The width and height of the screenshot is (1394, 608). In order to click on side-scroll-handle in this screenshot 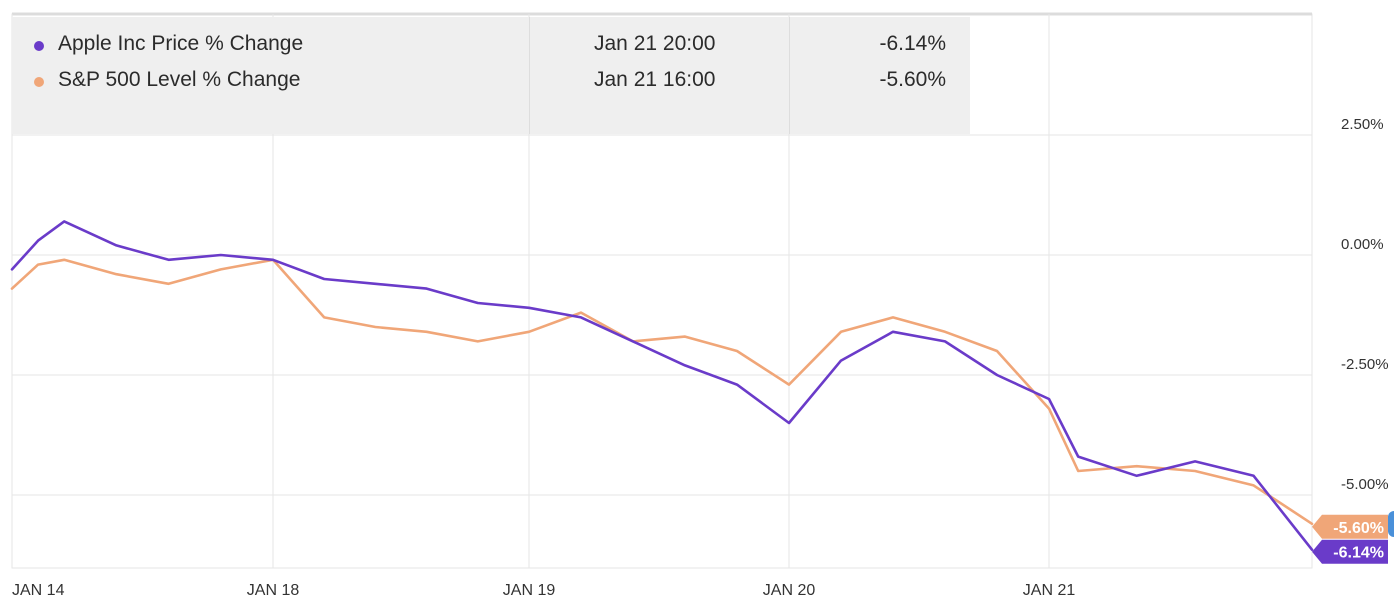, I will do `click(1391, 524)`.